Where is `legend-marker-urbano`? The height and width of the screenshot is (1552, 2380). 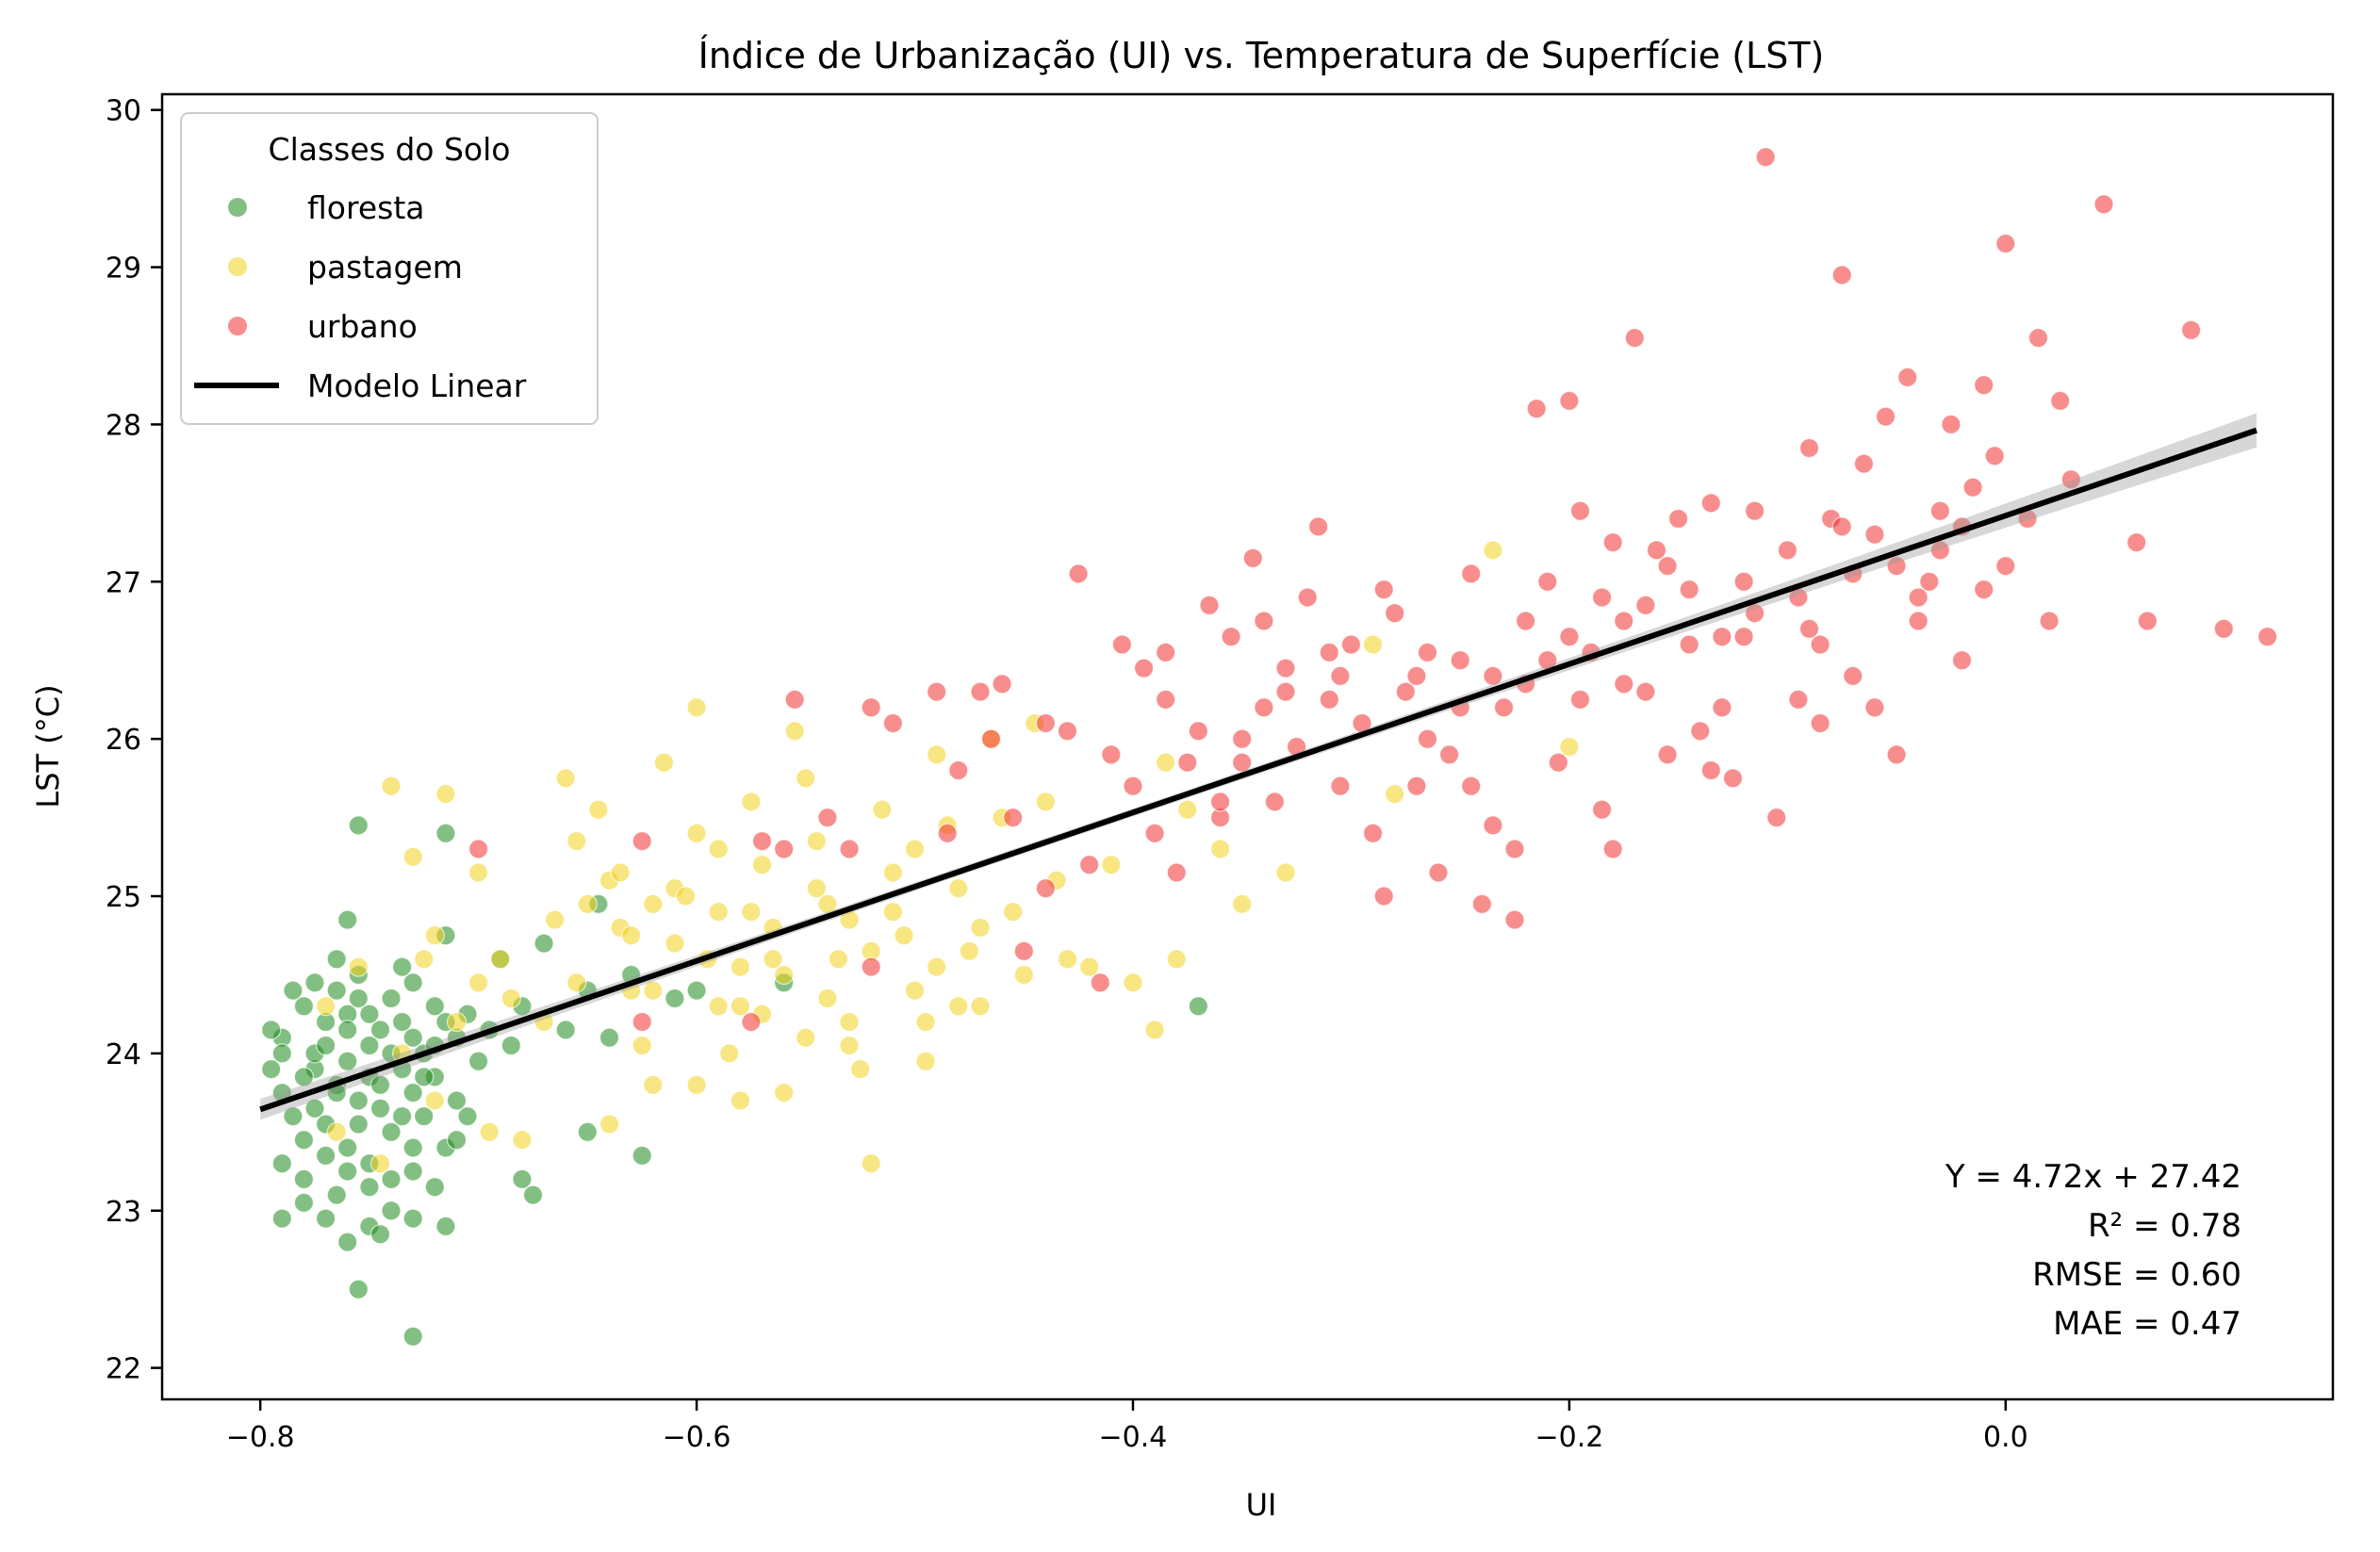
legend-marker-urbano is located at coordinates (237, 326).